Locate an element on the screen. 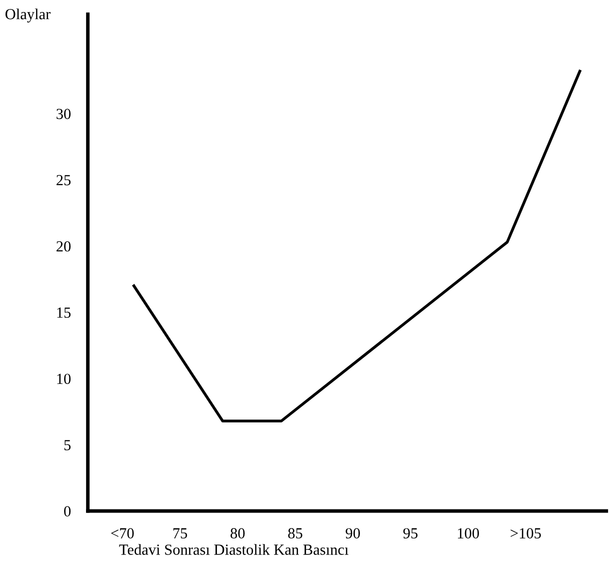 The height and width of the screenshot is (571, 610). x-axis-title: Tedavi Sonrası Diastolik Kan Basıncı is located at coordinates (233, 549).